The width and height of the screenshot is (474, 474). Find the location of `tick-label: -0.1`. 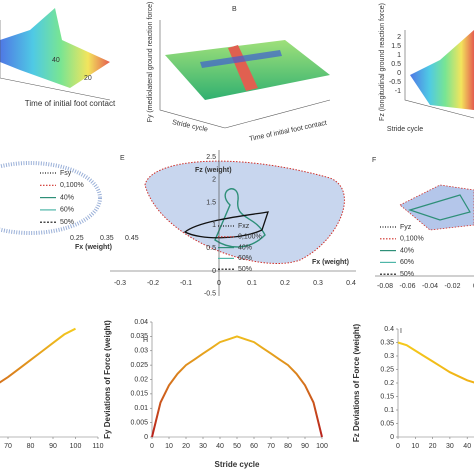

tick-label: -0.1 is located at coordinates (186, 283).